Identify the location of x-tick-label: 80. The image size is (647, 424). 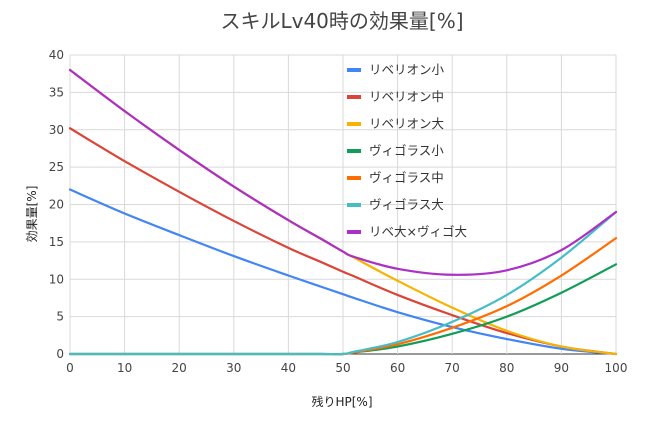
(506, 368).